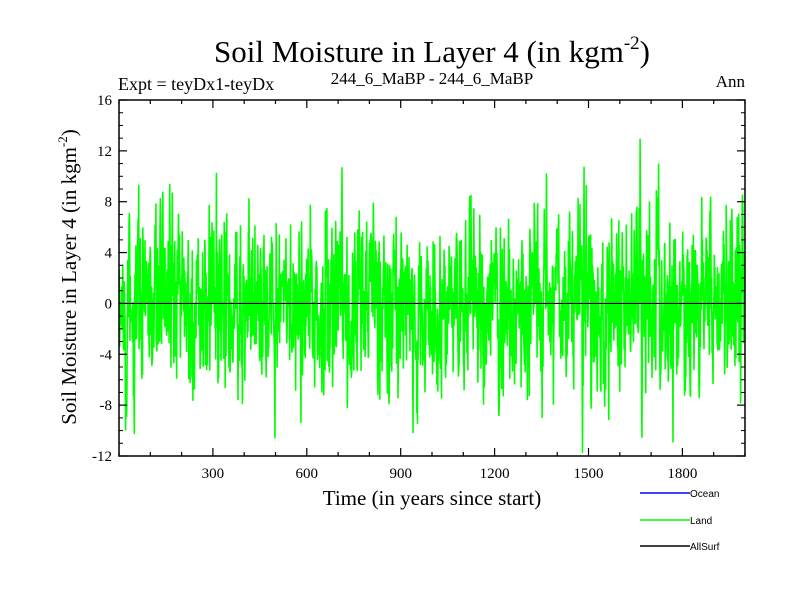 This screenshot has height=600, width=800. What do you see at coordinates (704, 494) in the screenshot?
I see `legend-ocean-label: Ocean` at bounding box center [704, 494].